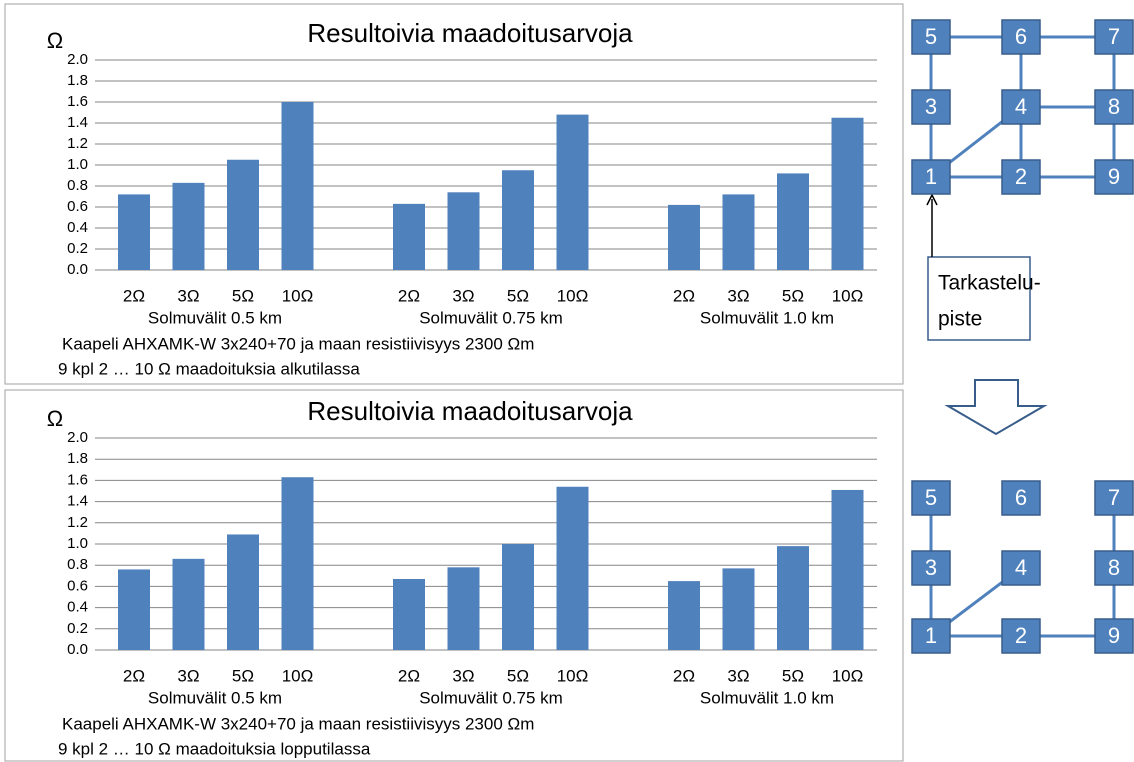 Image resolution: width=1134 pixels, height=762 pixels. I want to click on callout-box, so click(979, 298).